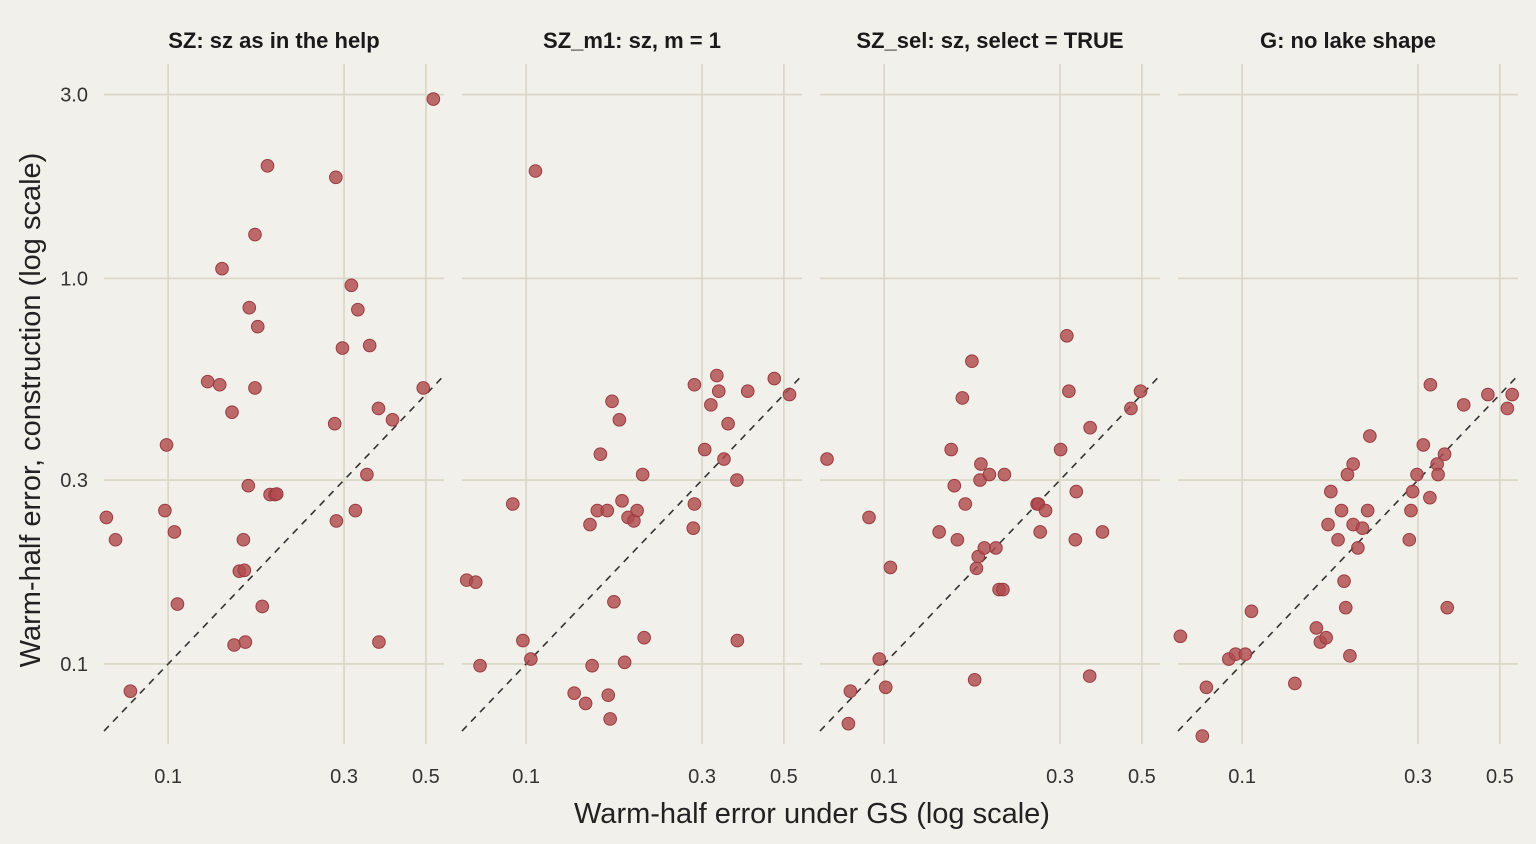 This screenshot has height=844, width=1536. What do you see at coordinates (1348, 40) in the screenshot?
I see `panel-title: G: no lake shape` at bounding box center [1348, 40].